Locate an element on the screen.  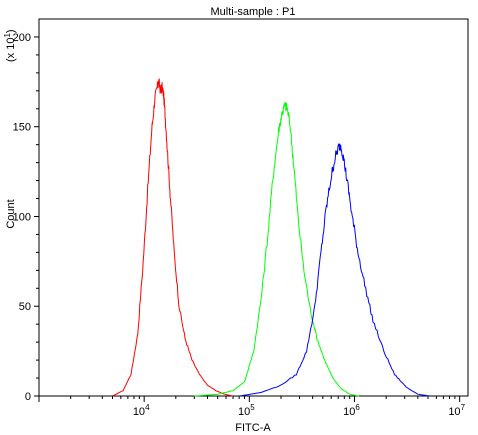
y-tick-label: 200 is located at coordinates (22, 38).